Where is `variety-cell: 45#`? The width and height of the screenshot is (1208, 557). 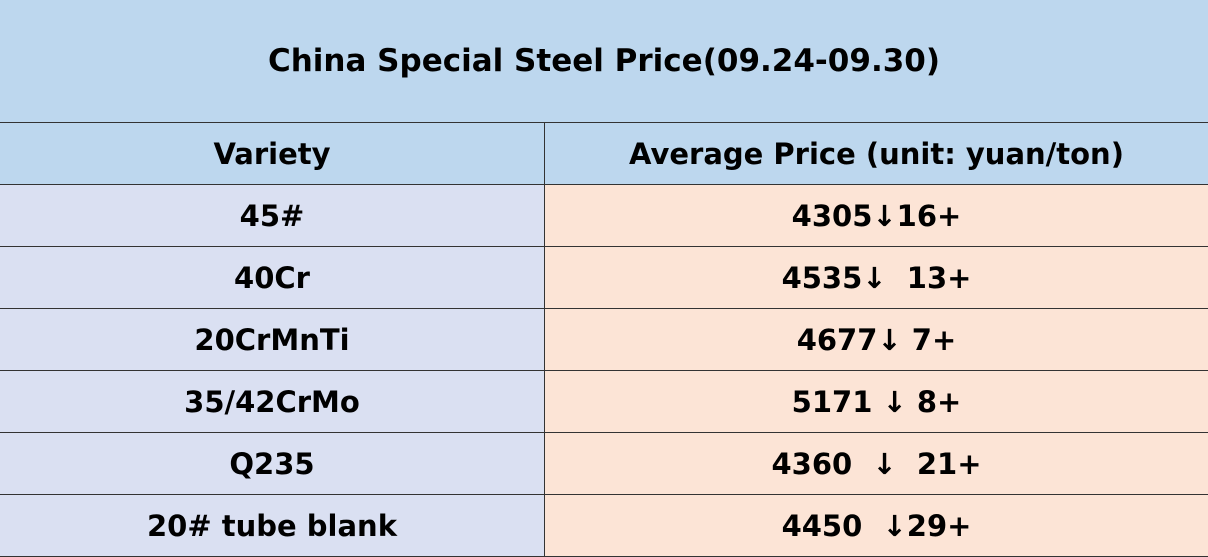
variety-cell: 45# is located at coordinates (272, 215).